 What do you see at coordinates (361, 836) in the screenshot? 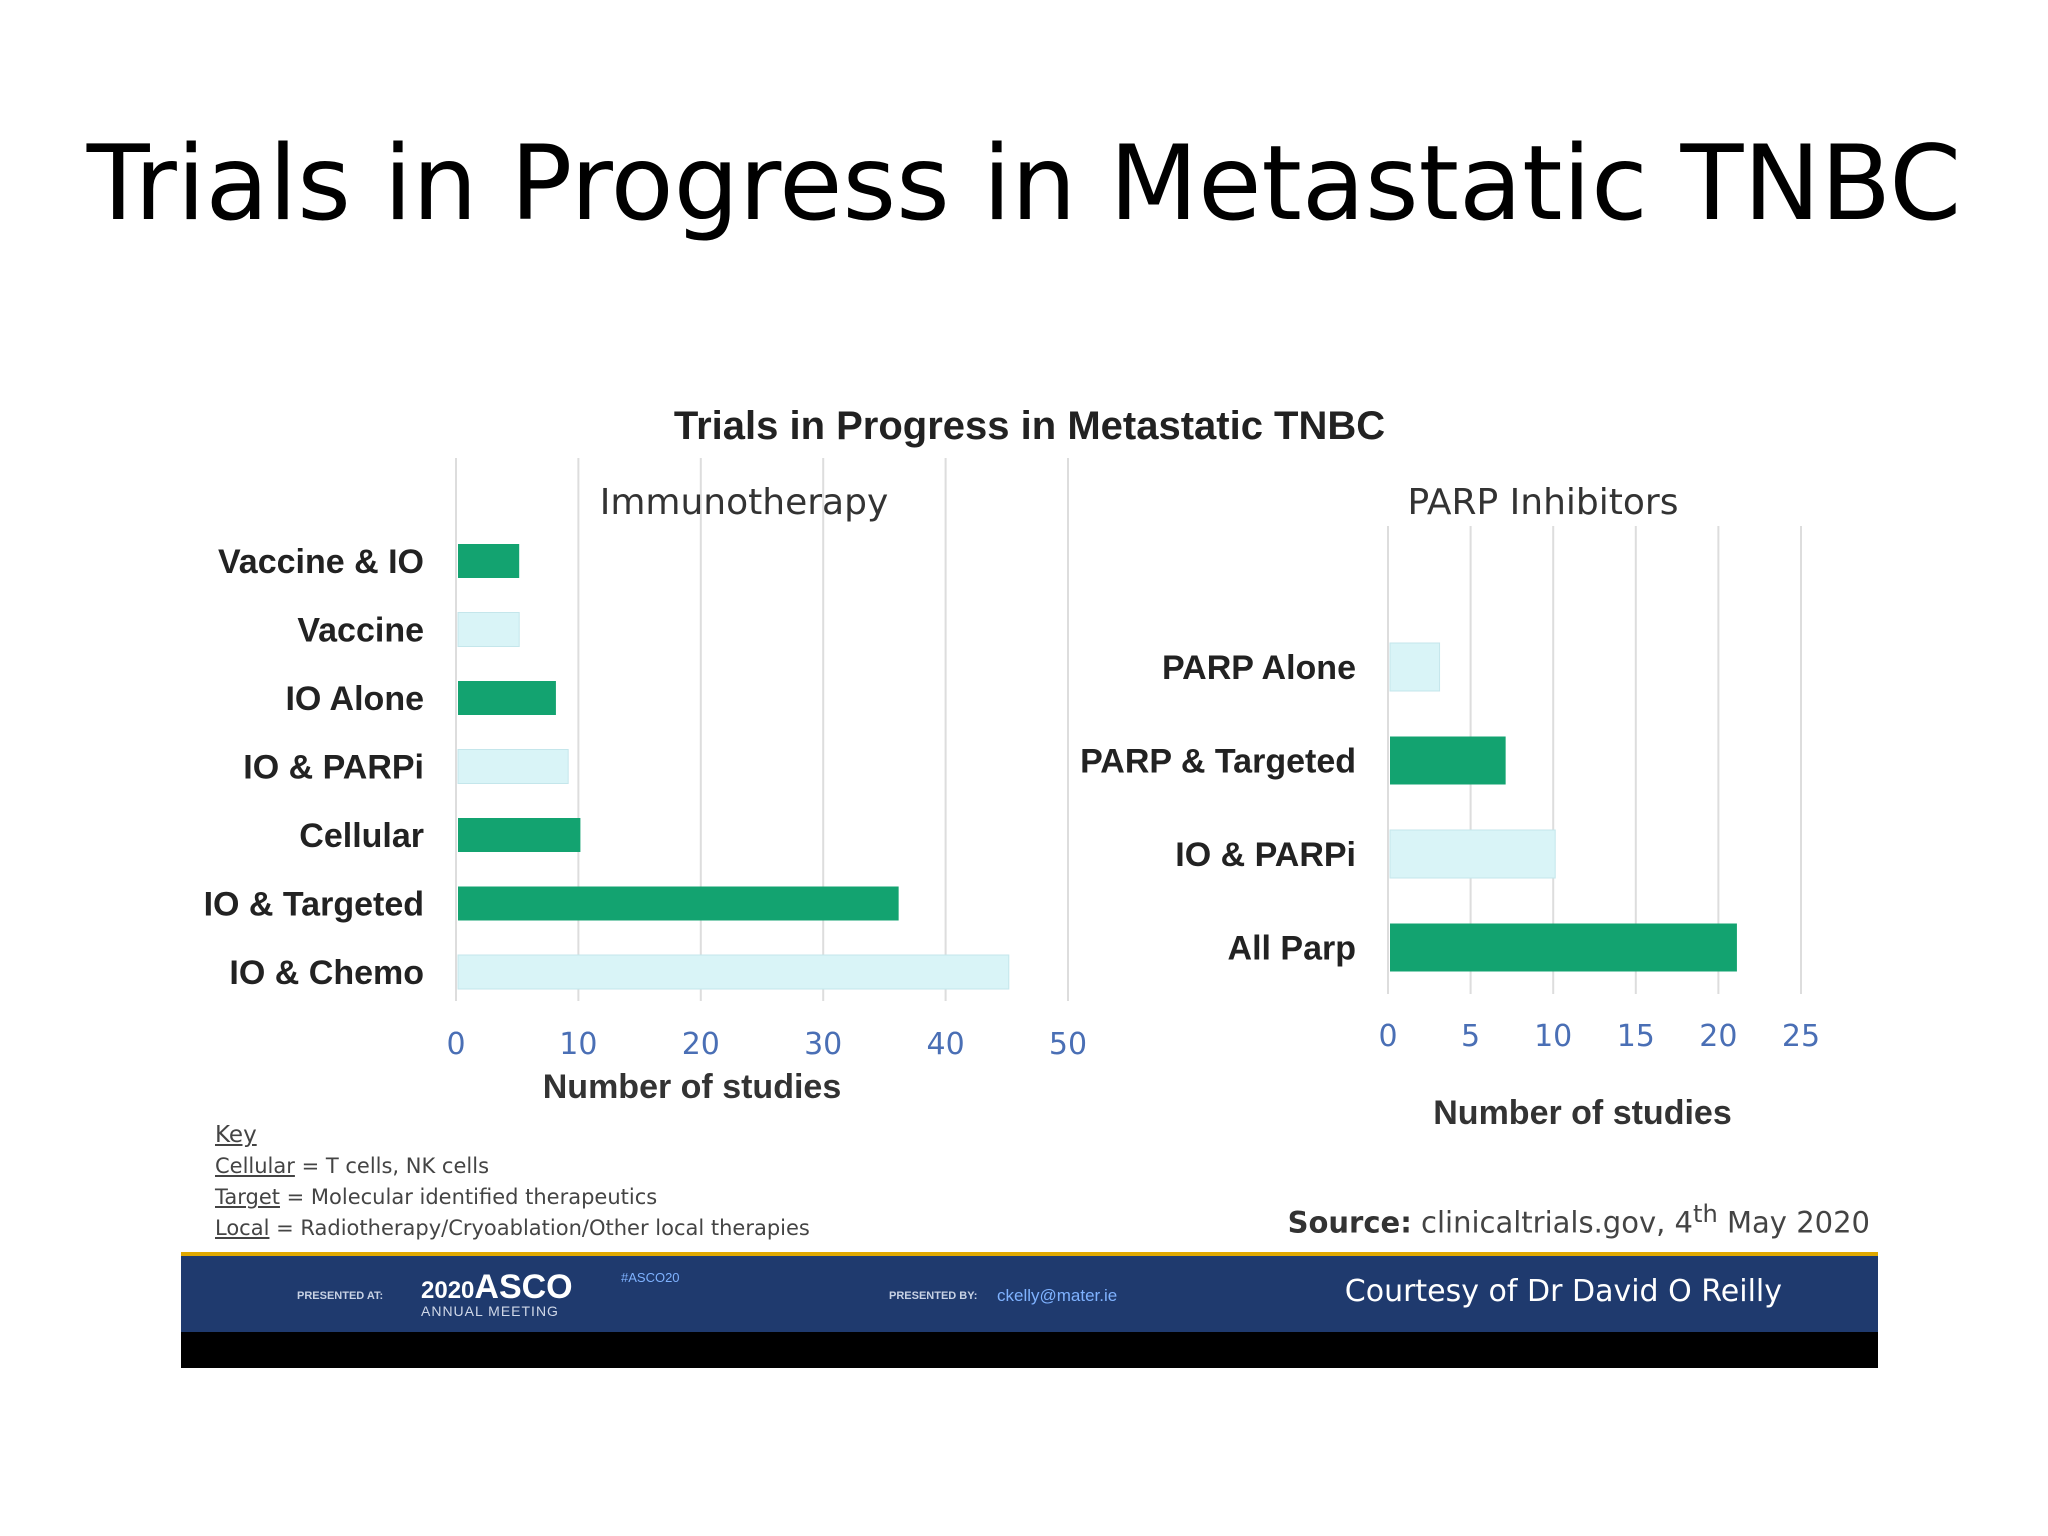
I see `immuno-category-label-cellular: Cellular` at bounding box center [361, 836].